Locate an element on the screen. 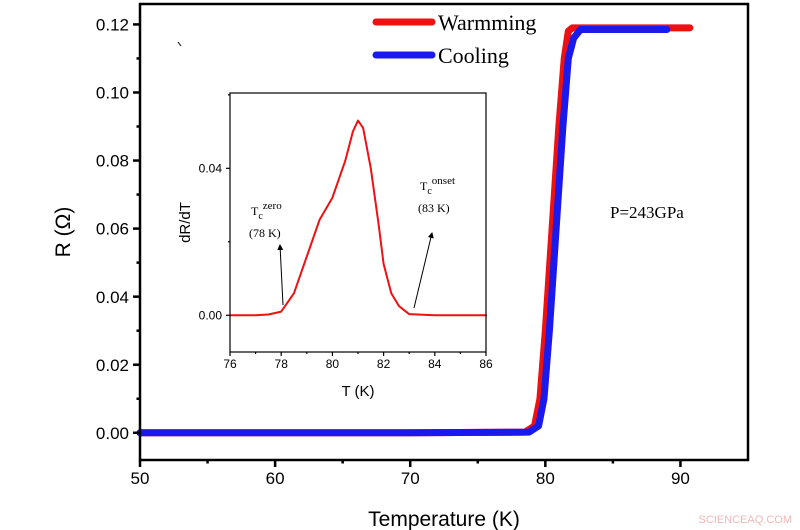 This screenshot has width=800, height=530. main-x-axis-label: Temperature (K) is located at coordinates (444, 519).